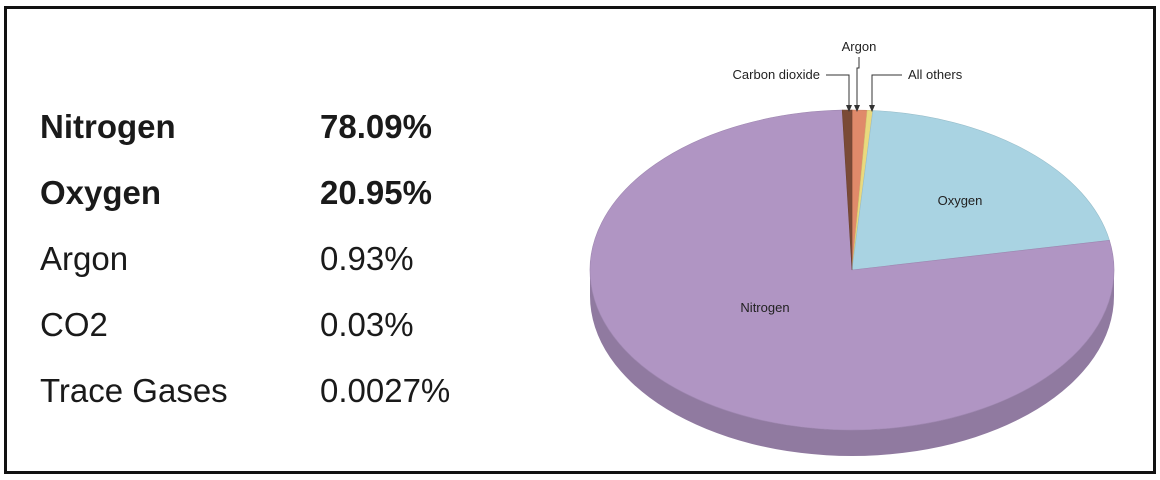  Describe the element at coordinates (84, 258) in the screenshot. I see `gas-name: Argon` at that location.